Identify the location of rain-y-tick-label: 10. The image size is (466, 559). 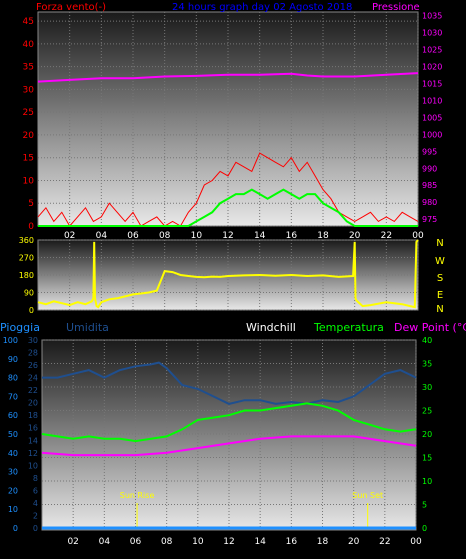
(33, 465).